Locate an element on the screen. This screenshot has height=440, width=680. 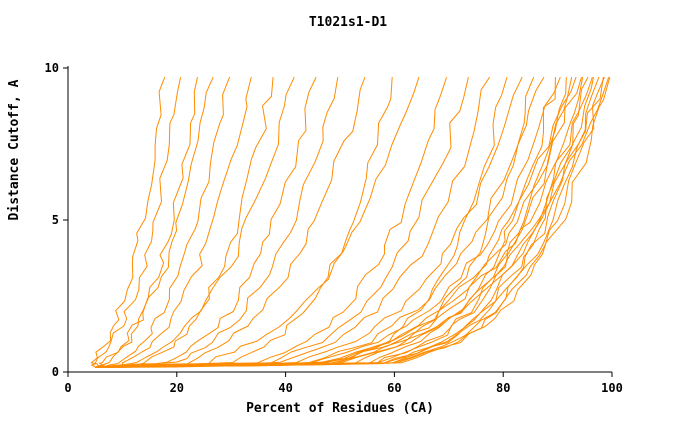
x-tick-label: 100 is located at coordinates (612, 388).